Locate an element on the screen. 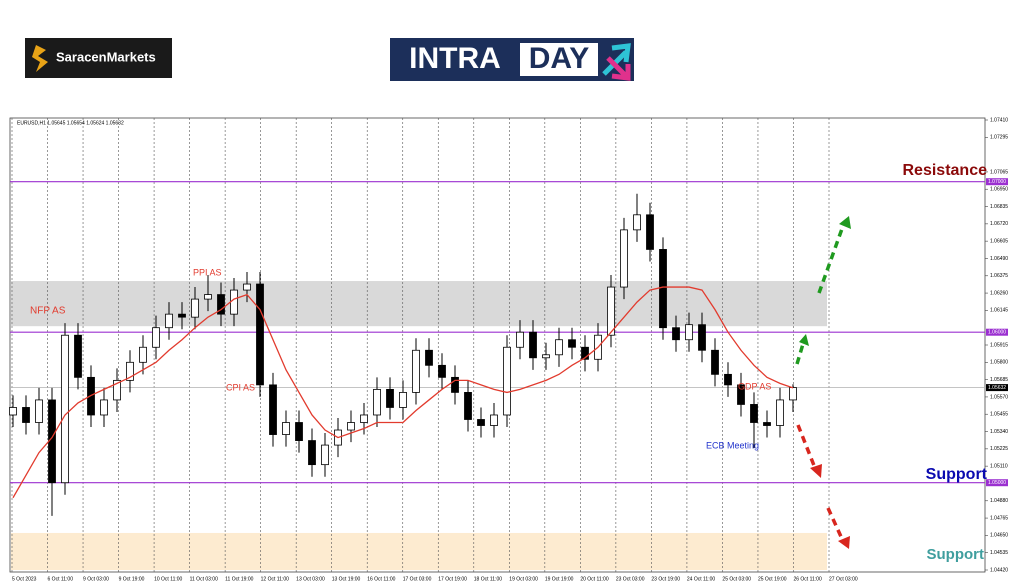 The width and height of the screenshot is (1024, 587). x-tick-label: 12 Oct 11:00 is located at coordinates (275, 579).